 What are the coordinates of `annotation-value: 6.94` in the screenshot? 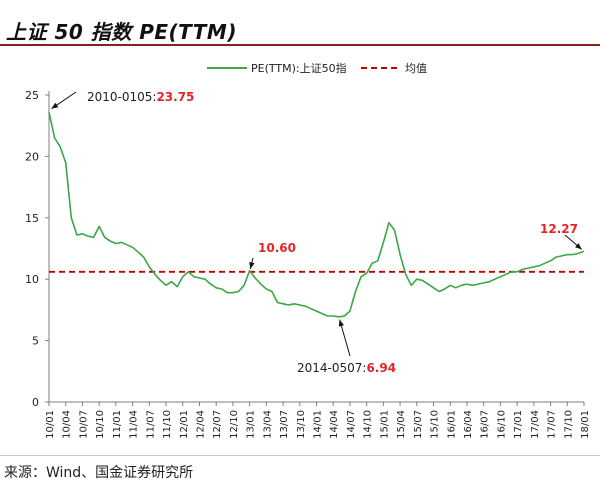 It's located at (381, 368).